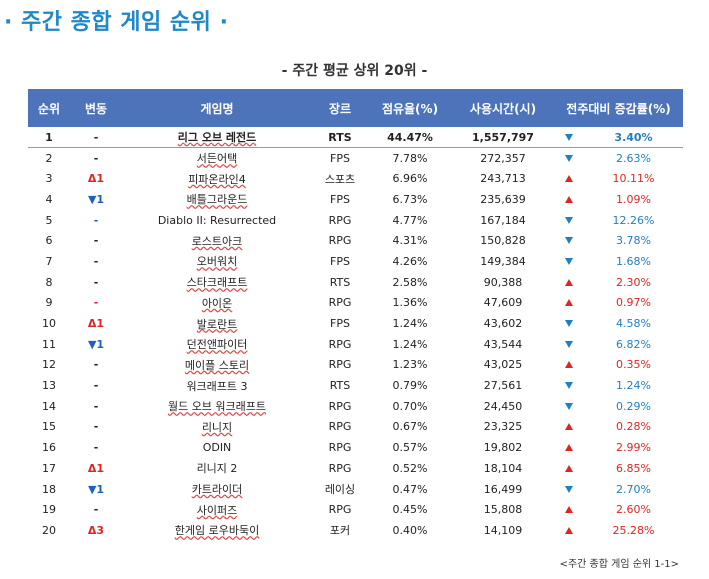 The image size is (709, 579). What do you see at coordinates (633, 261) in the screenshot?
I see `delta-cell: 1.68%` at bounding box center [633, 261].